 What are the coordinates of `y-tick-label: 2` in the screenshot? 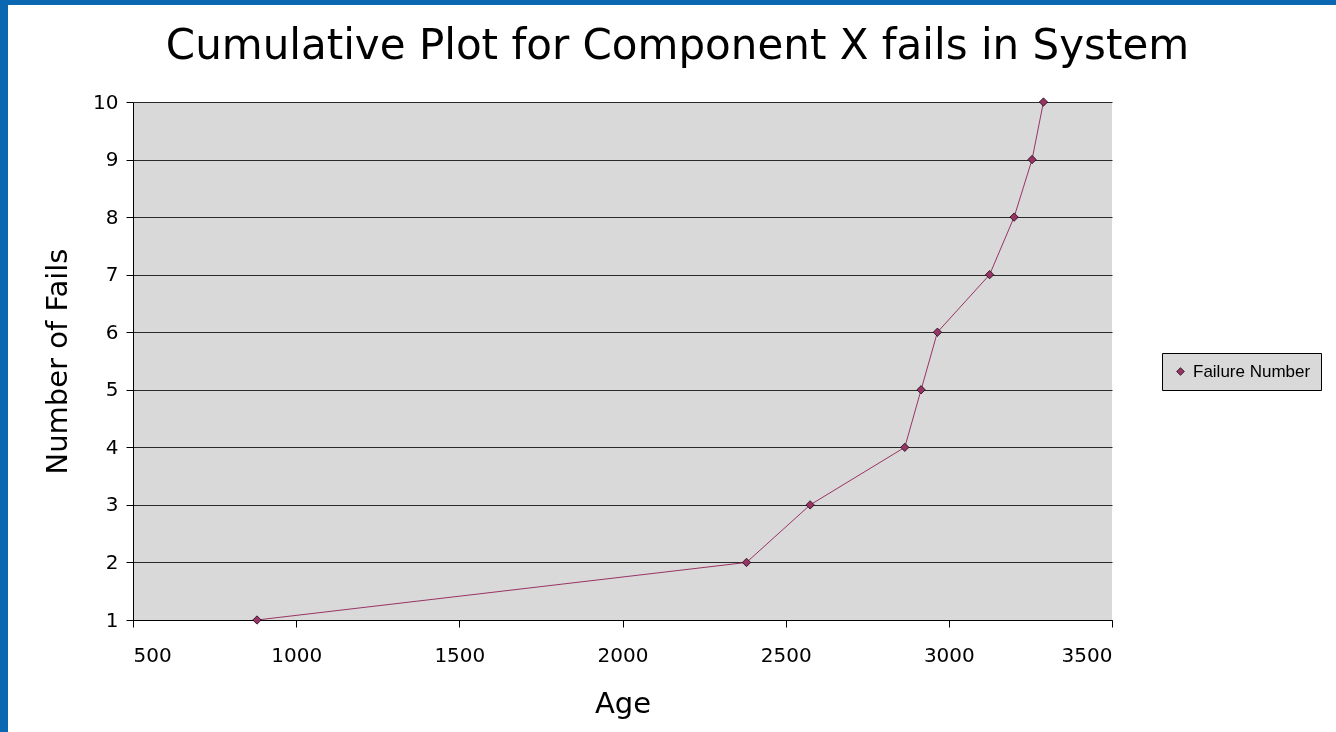 It's located at (112, 561).